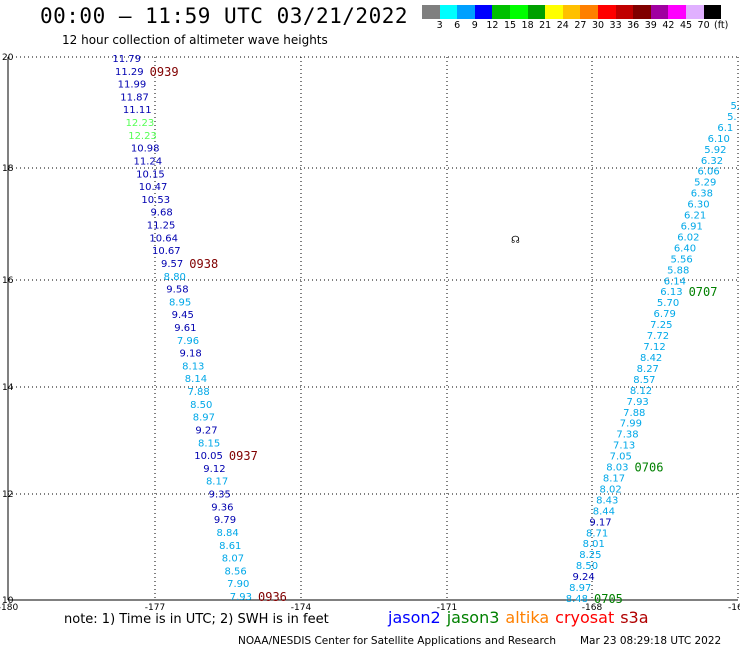 This screenshot has width=740, height=650. Describe the element at coordinates (447, 608) in the screenshot. I see `longitude-label: -171` at that location.